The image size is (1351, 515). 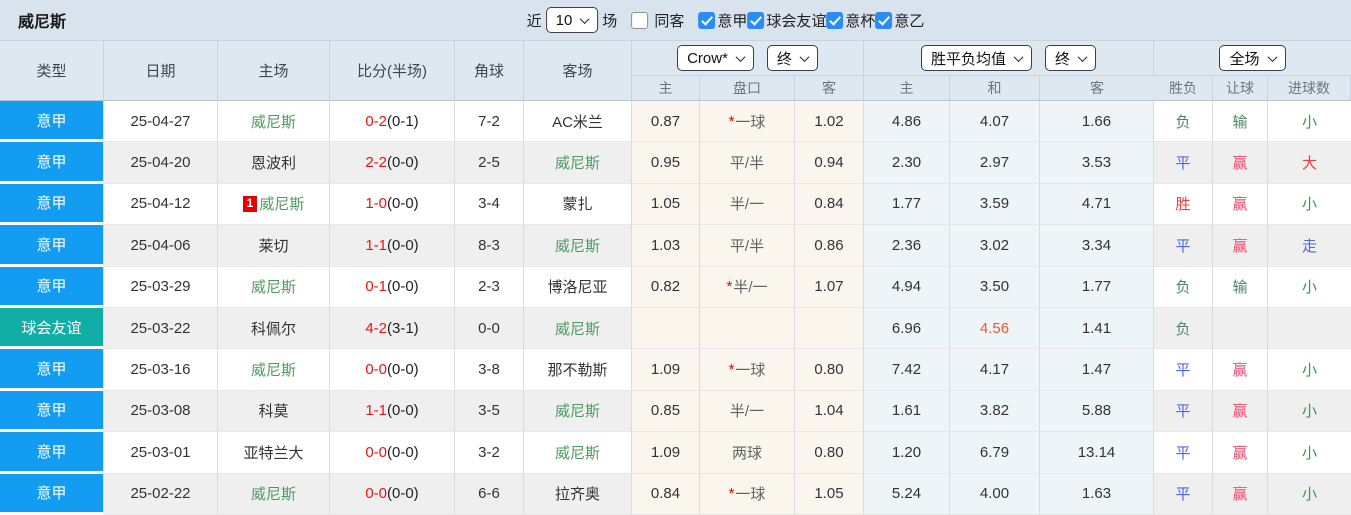 I want to click on score-cell: 4-2 (3-1), so click(x=392, y=328).